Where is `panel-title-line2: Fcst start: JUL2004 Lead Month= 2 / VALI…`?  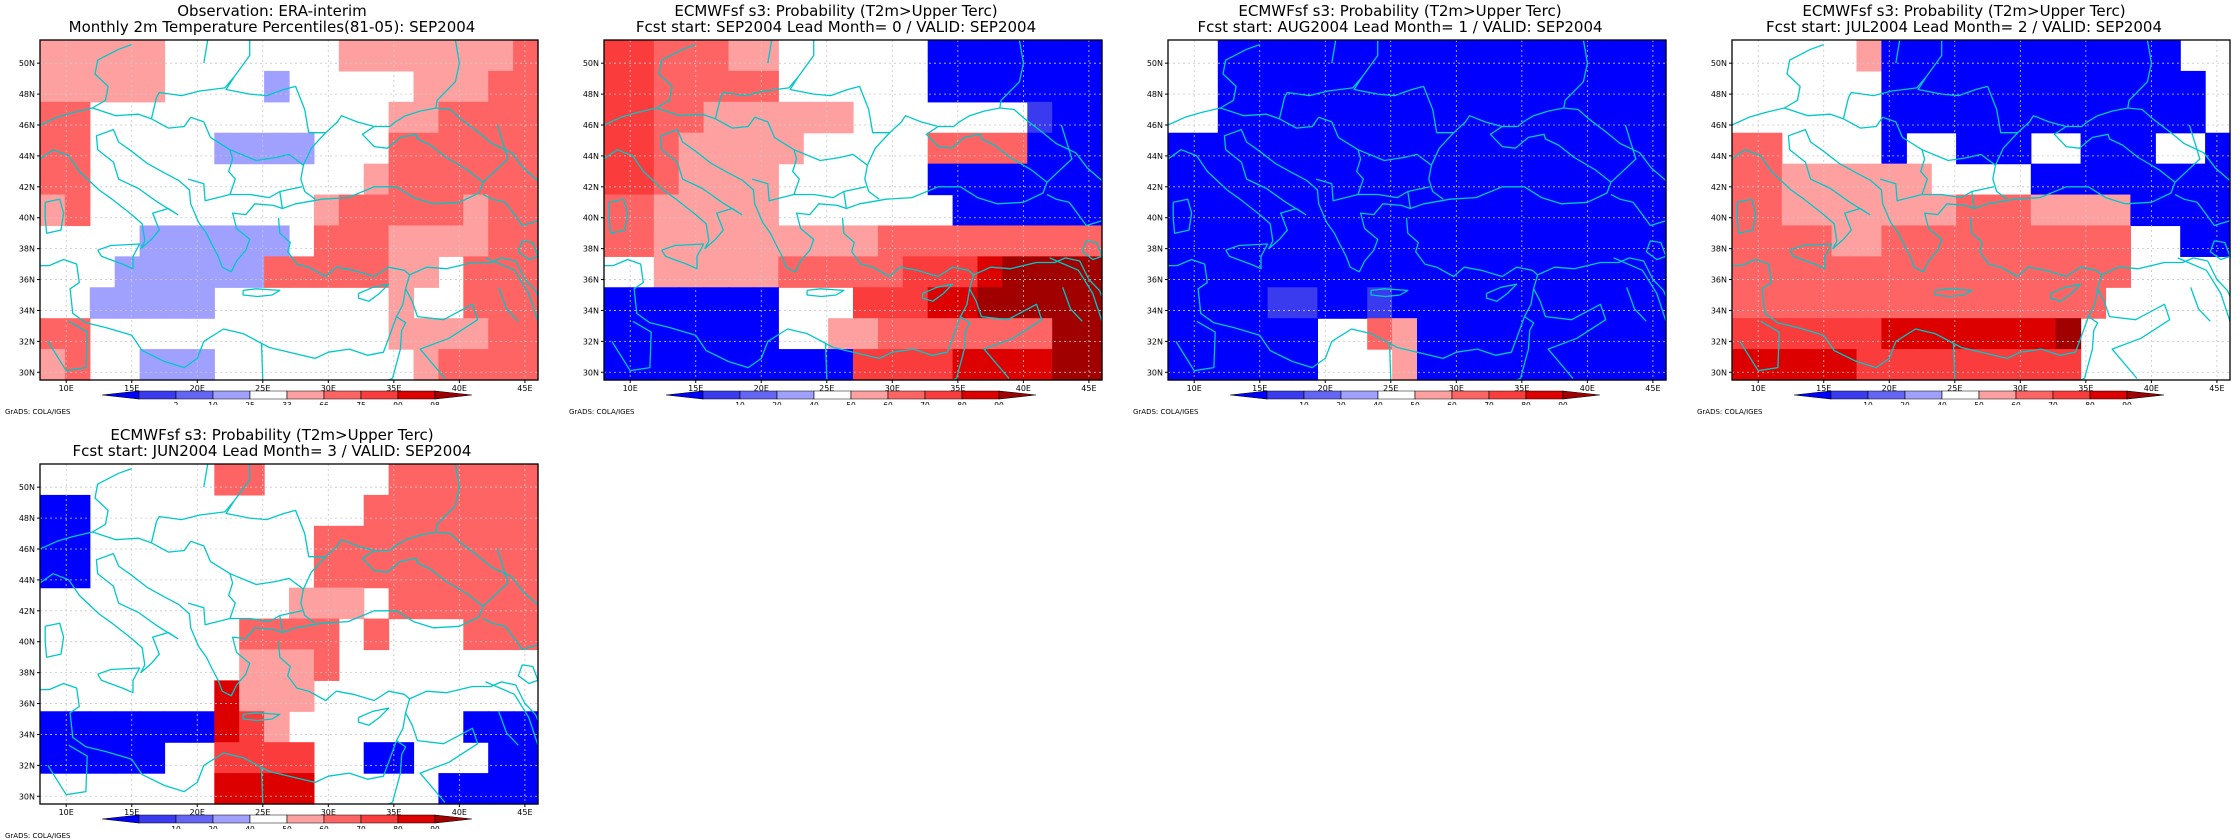 panel-title-line2: Fcst start: JUL2004 Lead Month= 2 / VALI… is located at coordinates (1964, 27).